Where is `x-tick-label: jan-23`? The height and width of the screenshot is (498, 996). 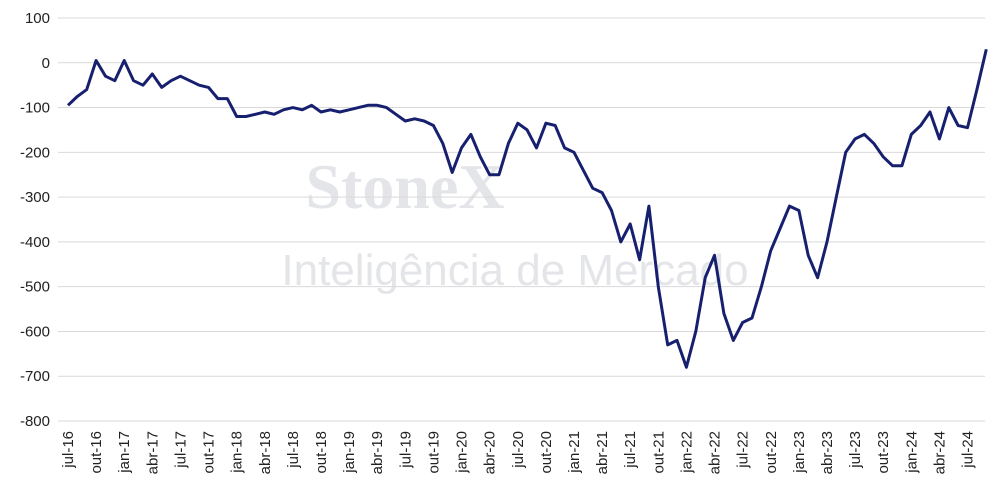
x-tick-label: jan-23 is located at coordinates (799, 452).